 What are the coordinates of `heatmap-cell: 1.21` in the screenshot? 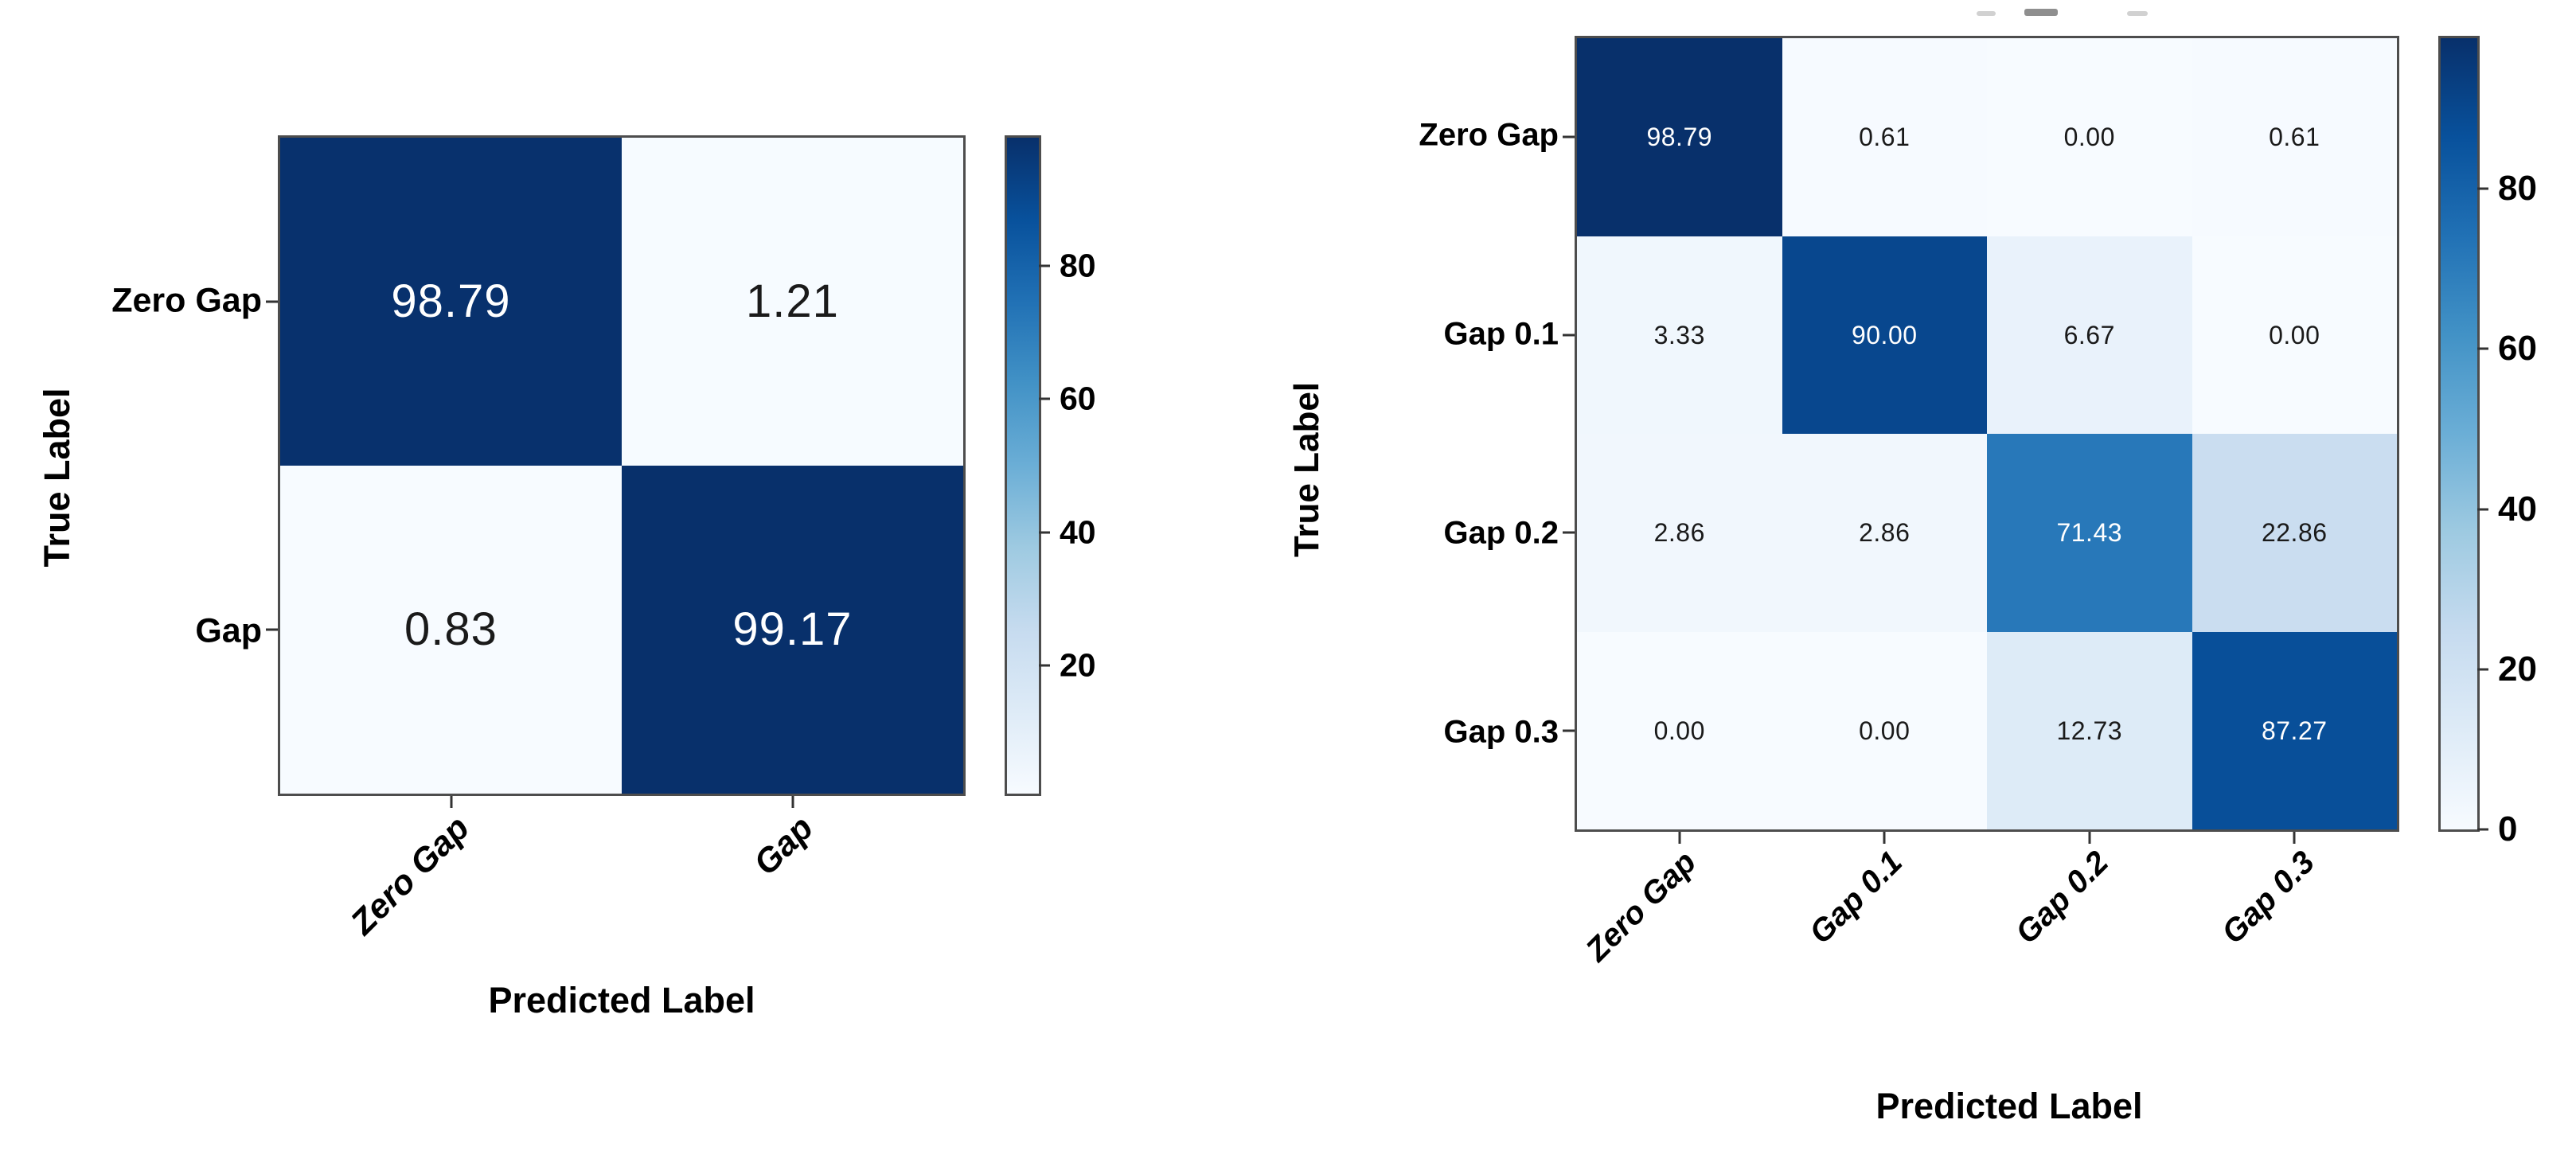 It's located at (792, 302).